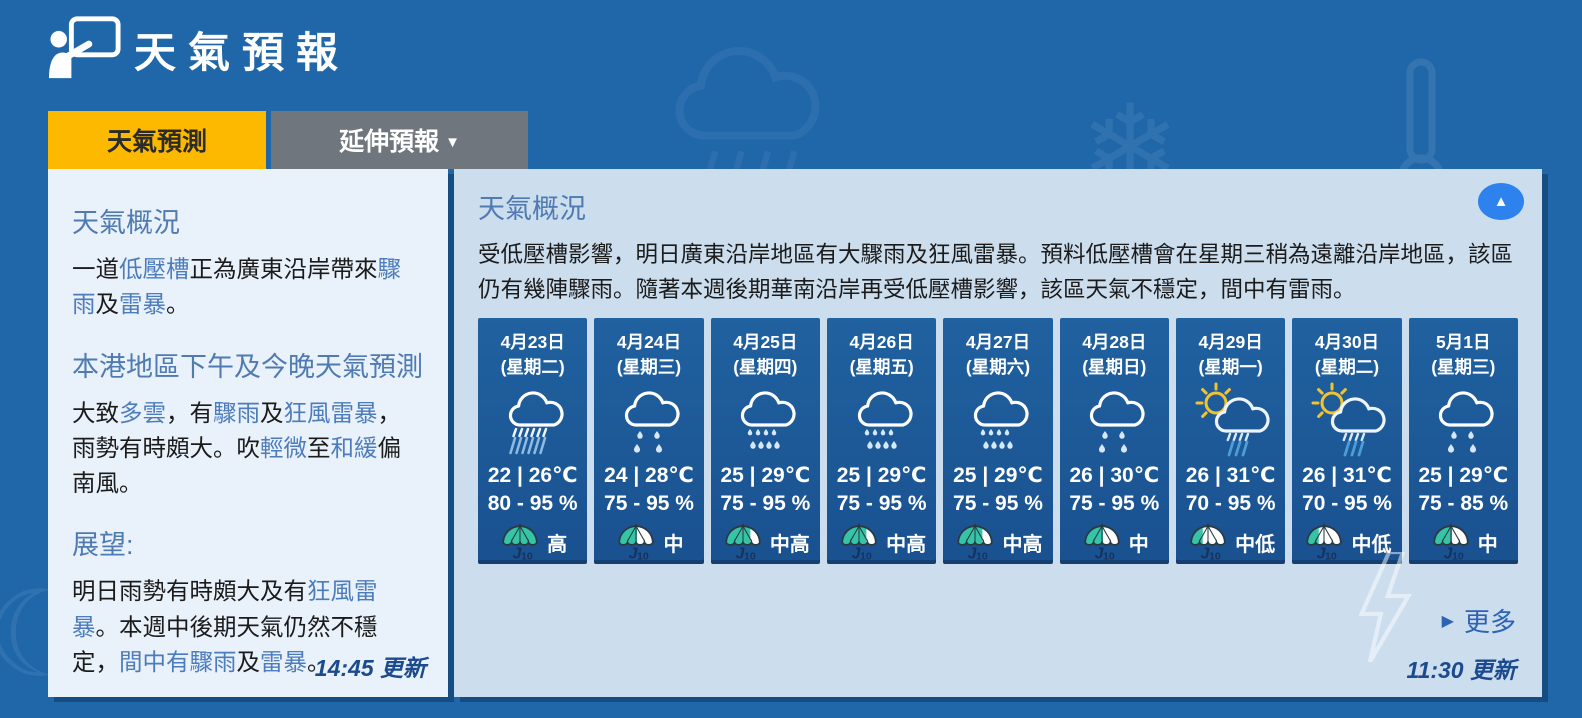 This screenshot has height=718, width=1582. Describe the element at coordinates (189, 412) in the screenshot. I see `text-segment: ，有` at that location.